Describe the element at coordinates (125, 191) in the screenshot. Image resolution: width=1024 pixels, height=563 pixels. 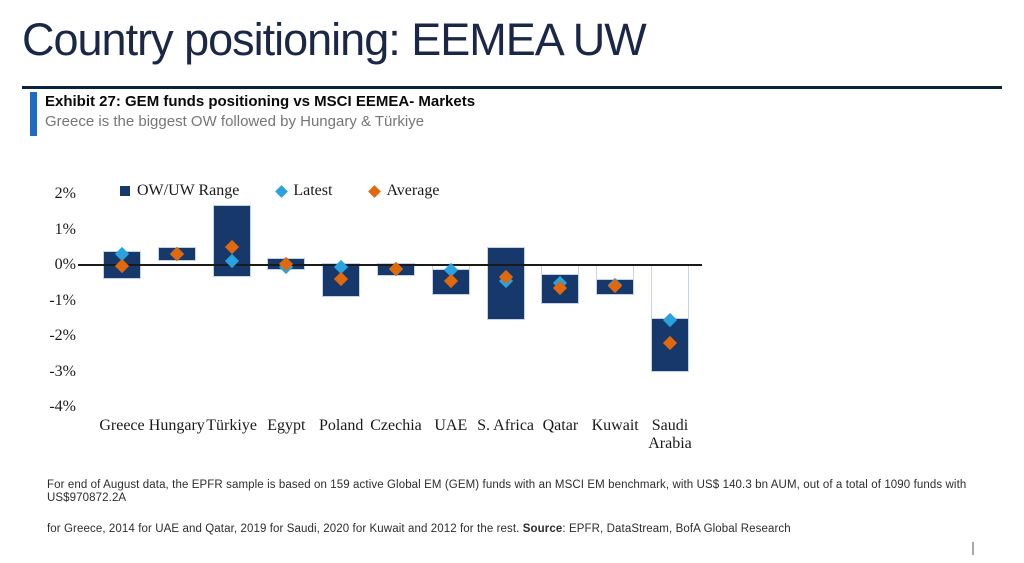
I see `legend-square-icon` at that location.